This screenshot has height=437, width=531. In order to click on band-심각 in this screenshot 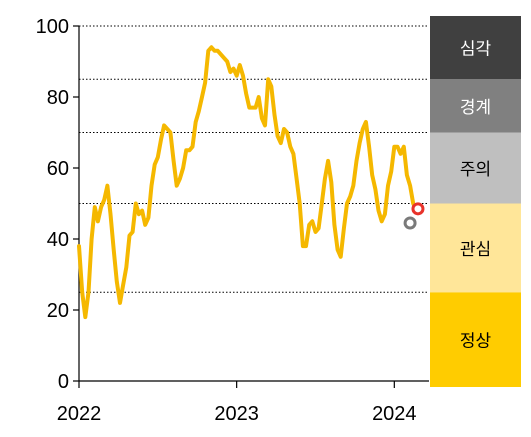, I will do `click(475, 48)`.